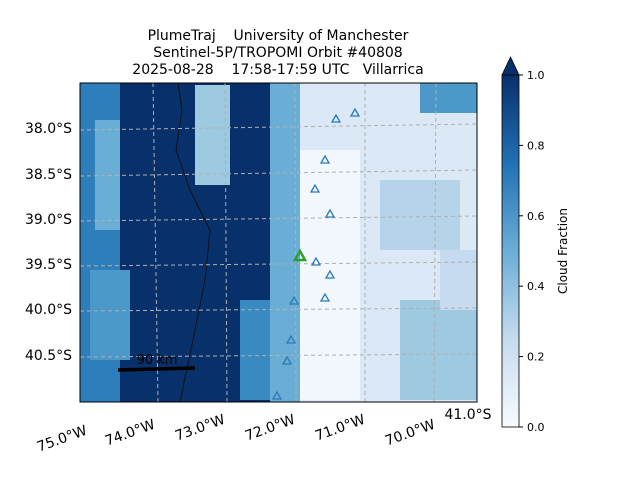  I want to click on title-line: 2025-08-28 17:58-17:59 UTC Villarrica, so click(277, 70).